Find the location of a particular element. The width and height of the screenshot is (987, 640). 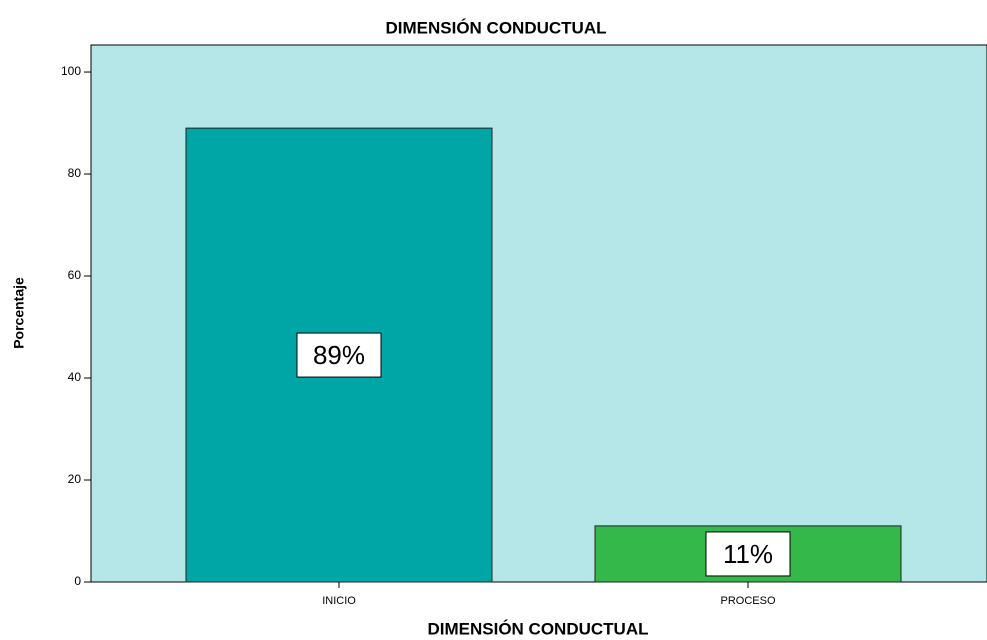

x-tick-label: INICIO is located at coordinates (339, 601).